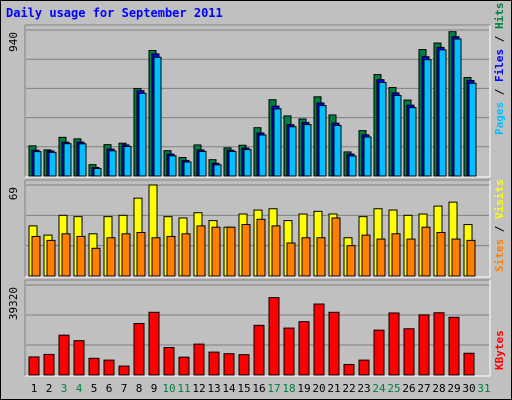  What do you see at coordinates (13, 42) in the screenshot?
I see `panel-max-label: 940` at bounding box center [13, 42].